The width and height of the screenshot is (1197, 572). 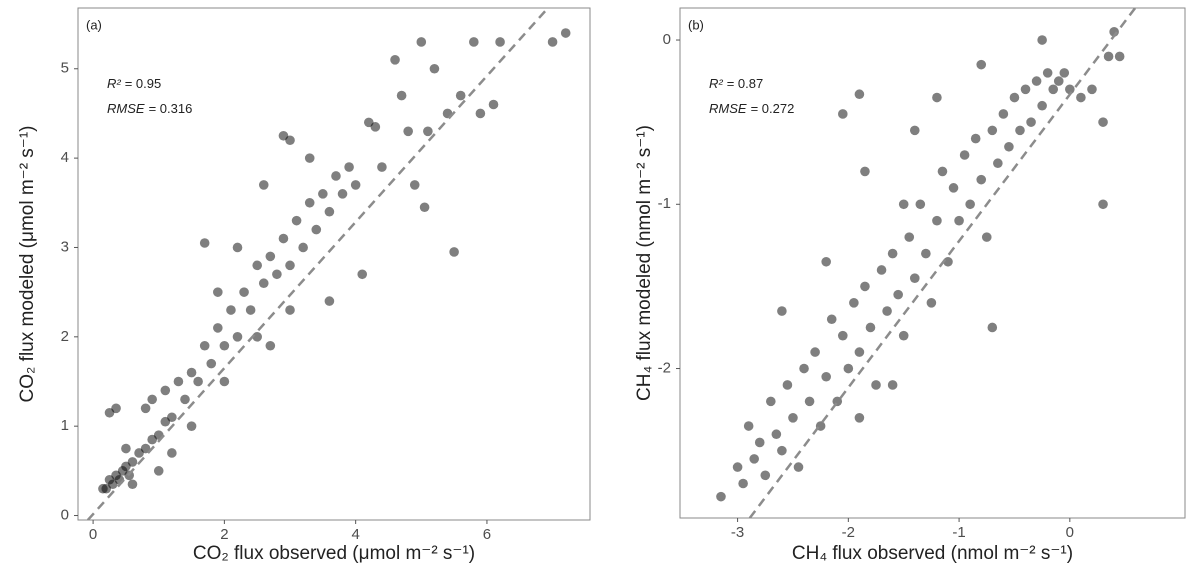 What do you see at coordinates (716, 83) in the screenshot?
I see `annotation-symbol: R²` at bounding box center [716, 83].